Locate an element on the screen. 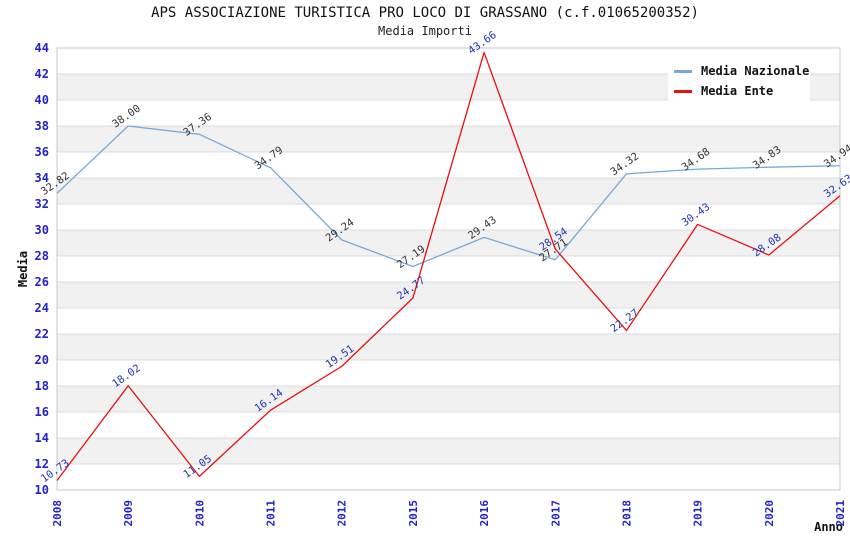 Image resolution: width=850 pixels, height=550 pixels. x-tick-label: 2010 is located at coordinates (199, 513).